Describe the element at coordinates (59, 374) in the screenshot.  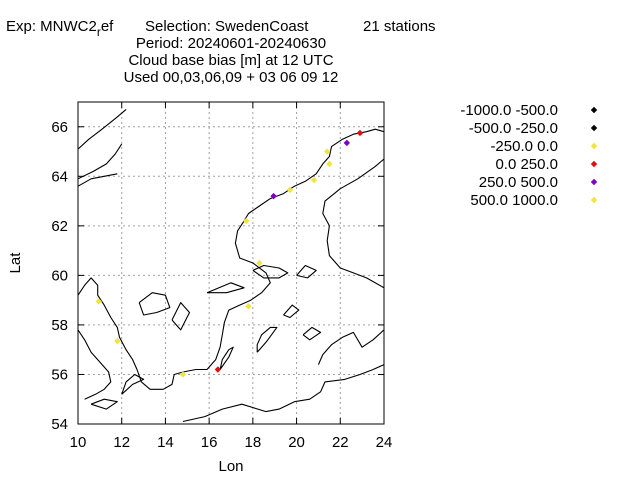
I see `y-tick-label: 56` at that location.